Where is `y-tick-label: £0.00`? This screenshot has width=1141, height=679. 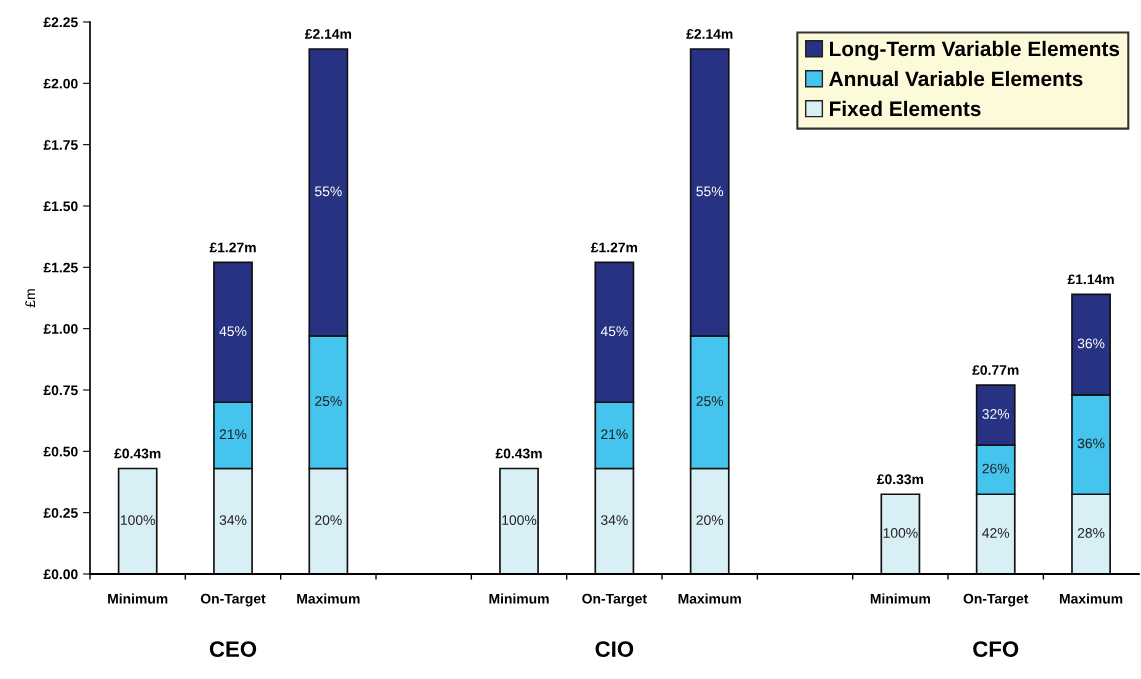
y-tick-label: £0.00 is located at coordinates (60, 574).